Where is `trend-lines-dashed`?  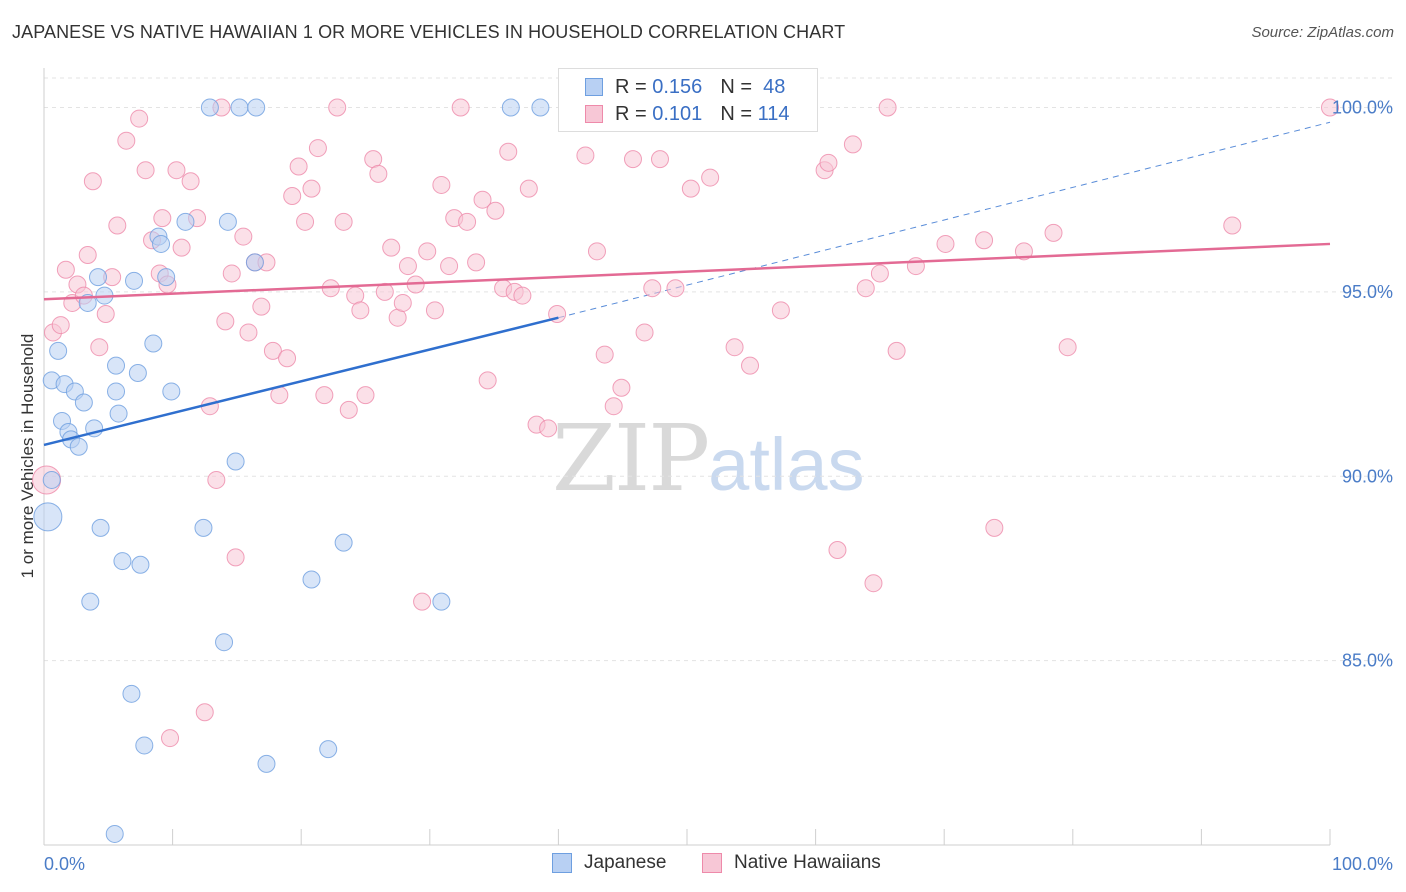 trend-lines-dashed is located at coordinates (944, 220).